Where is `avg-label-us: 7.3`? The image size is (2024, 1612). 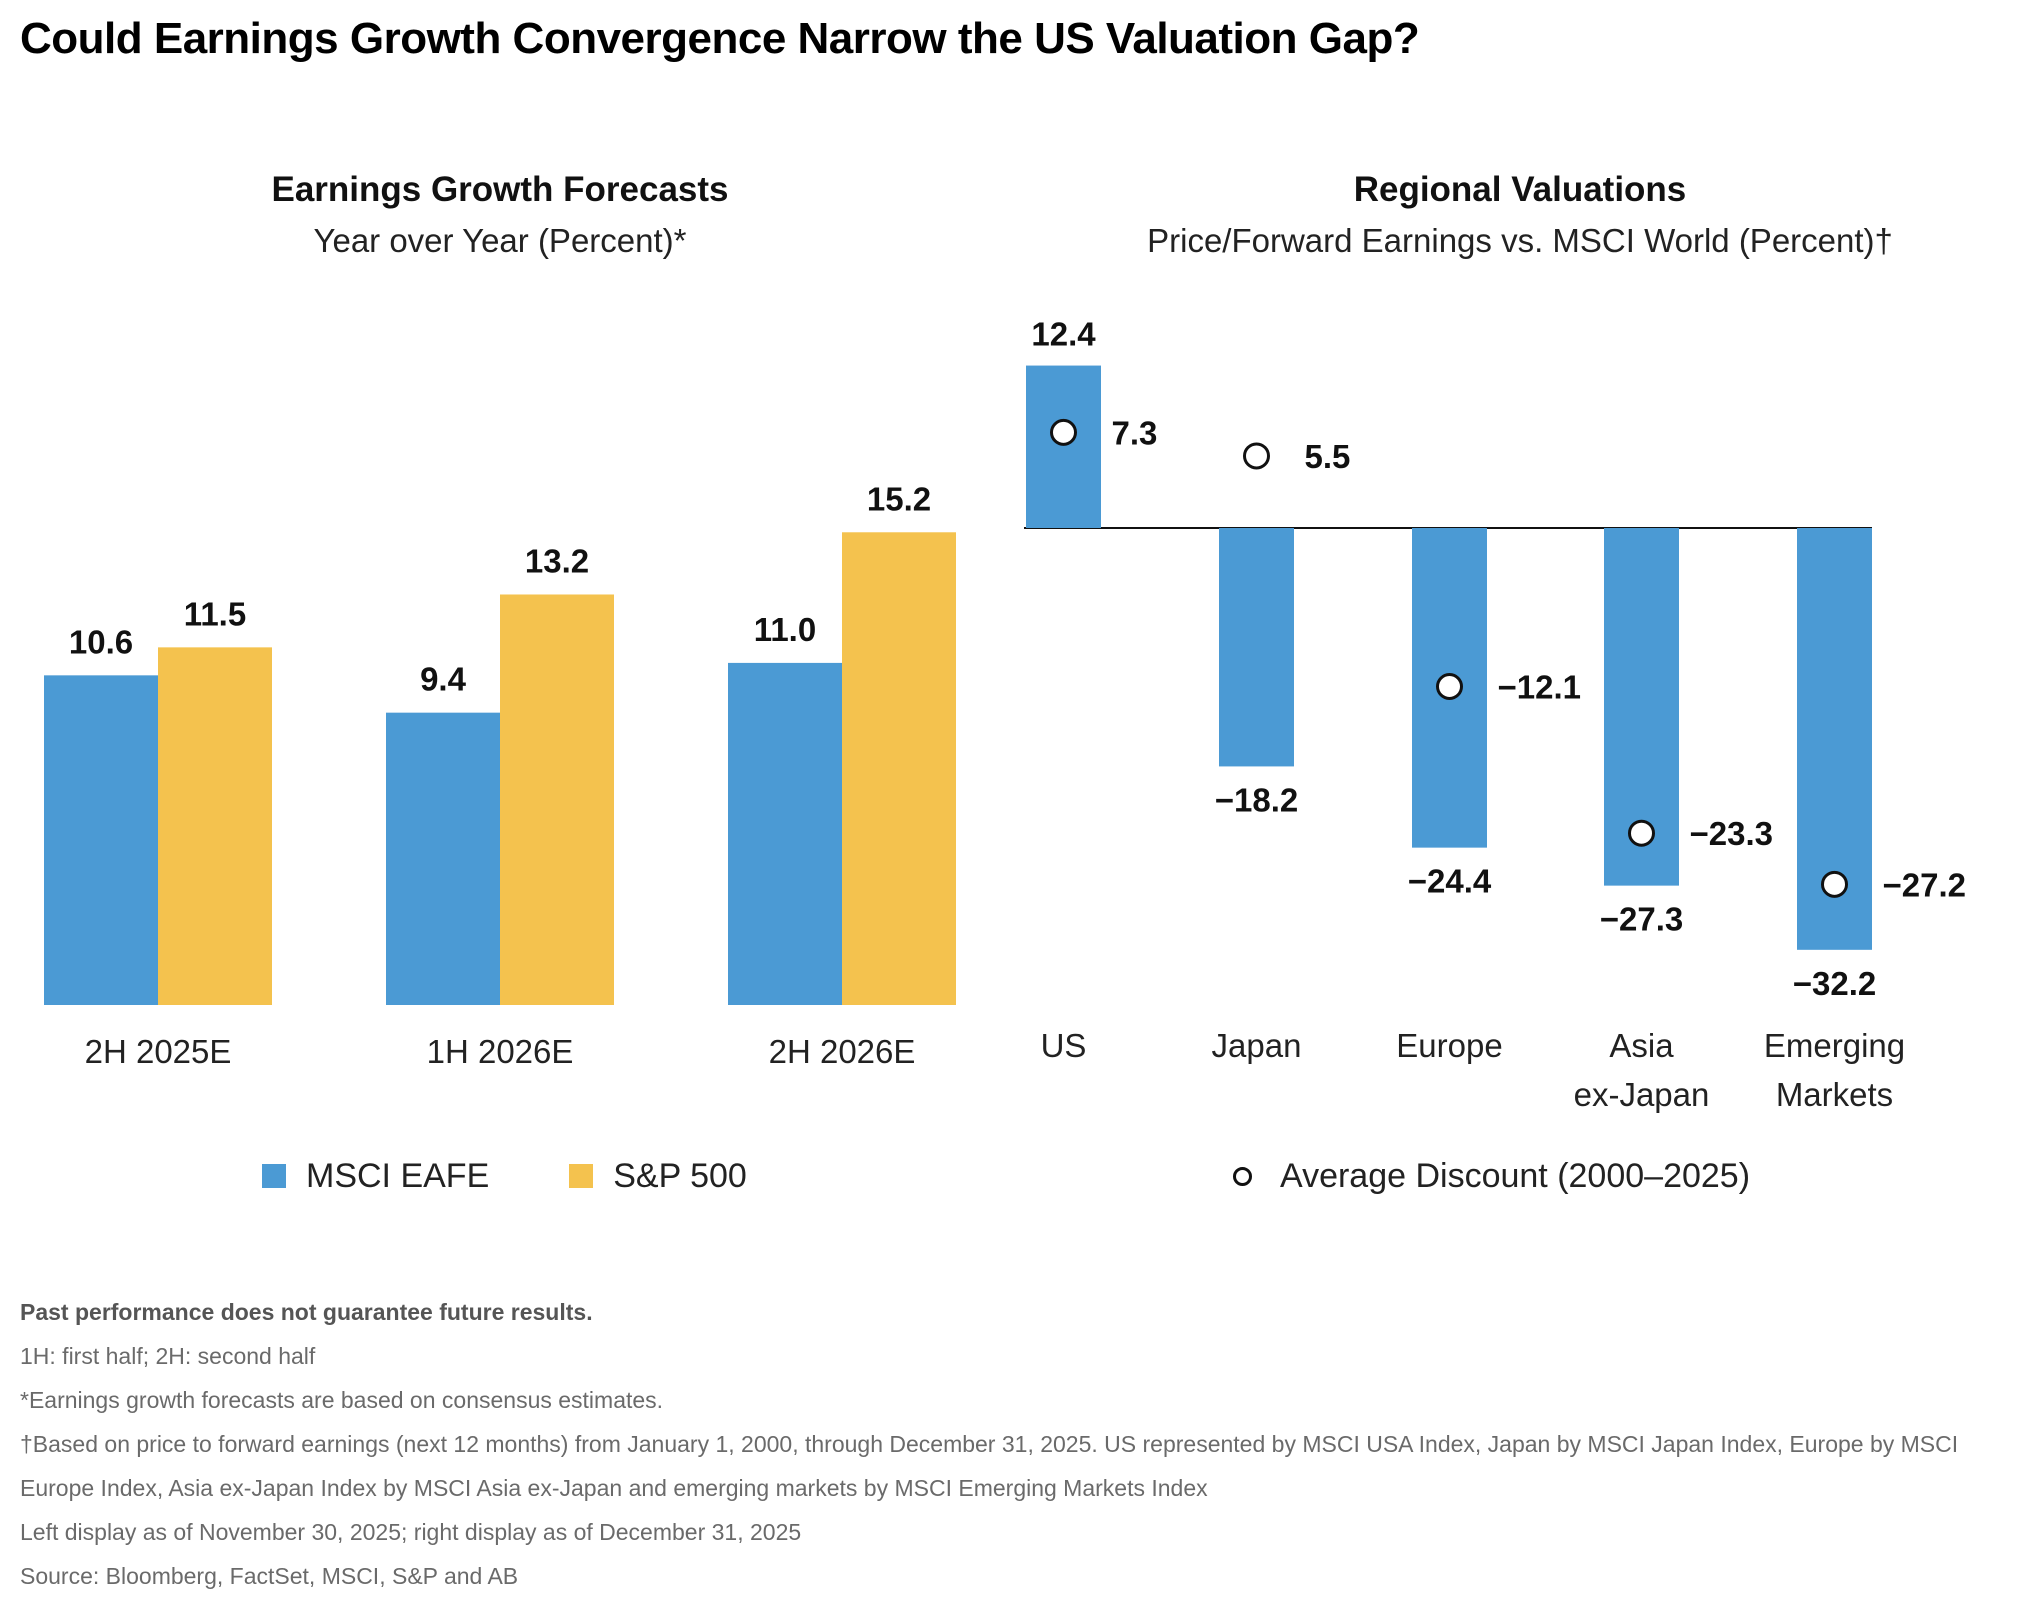
avg-label-us: 7.3 is located at coordinates (1135, 432).